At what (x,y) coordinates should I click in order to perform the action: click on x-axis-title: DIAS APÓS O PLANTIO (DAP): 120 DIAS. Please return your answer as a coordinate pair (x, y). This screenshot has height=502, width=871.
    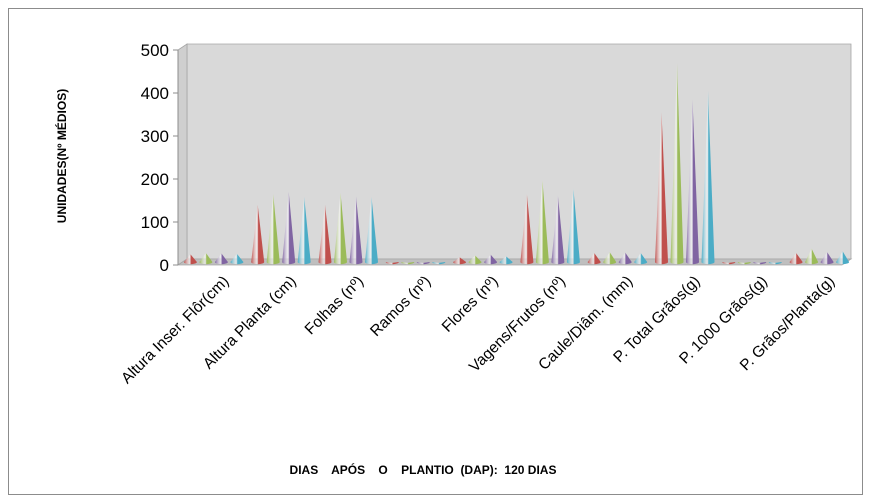
    Looking at the image, I should click on (423, 469).